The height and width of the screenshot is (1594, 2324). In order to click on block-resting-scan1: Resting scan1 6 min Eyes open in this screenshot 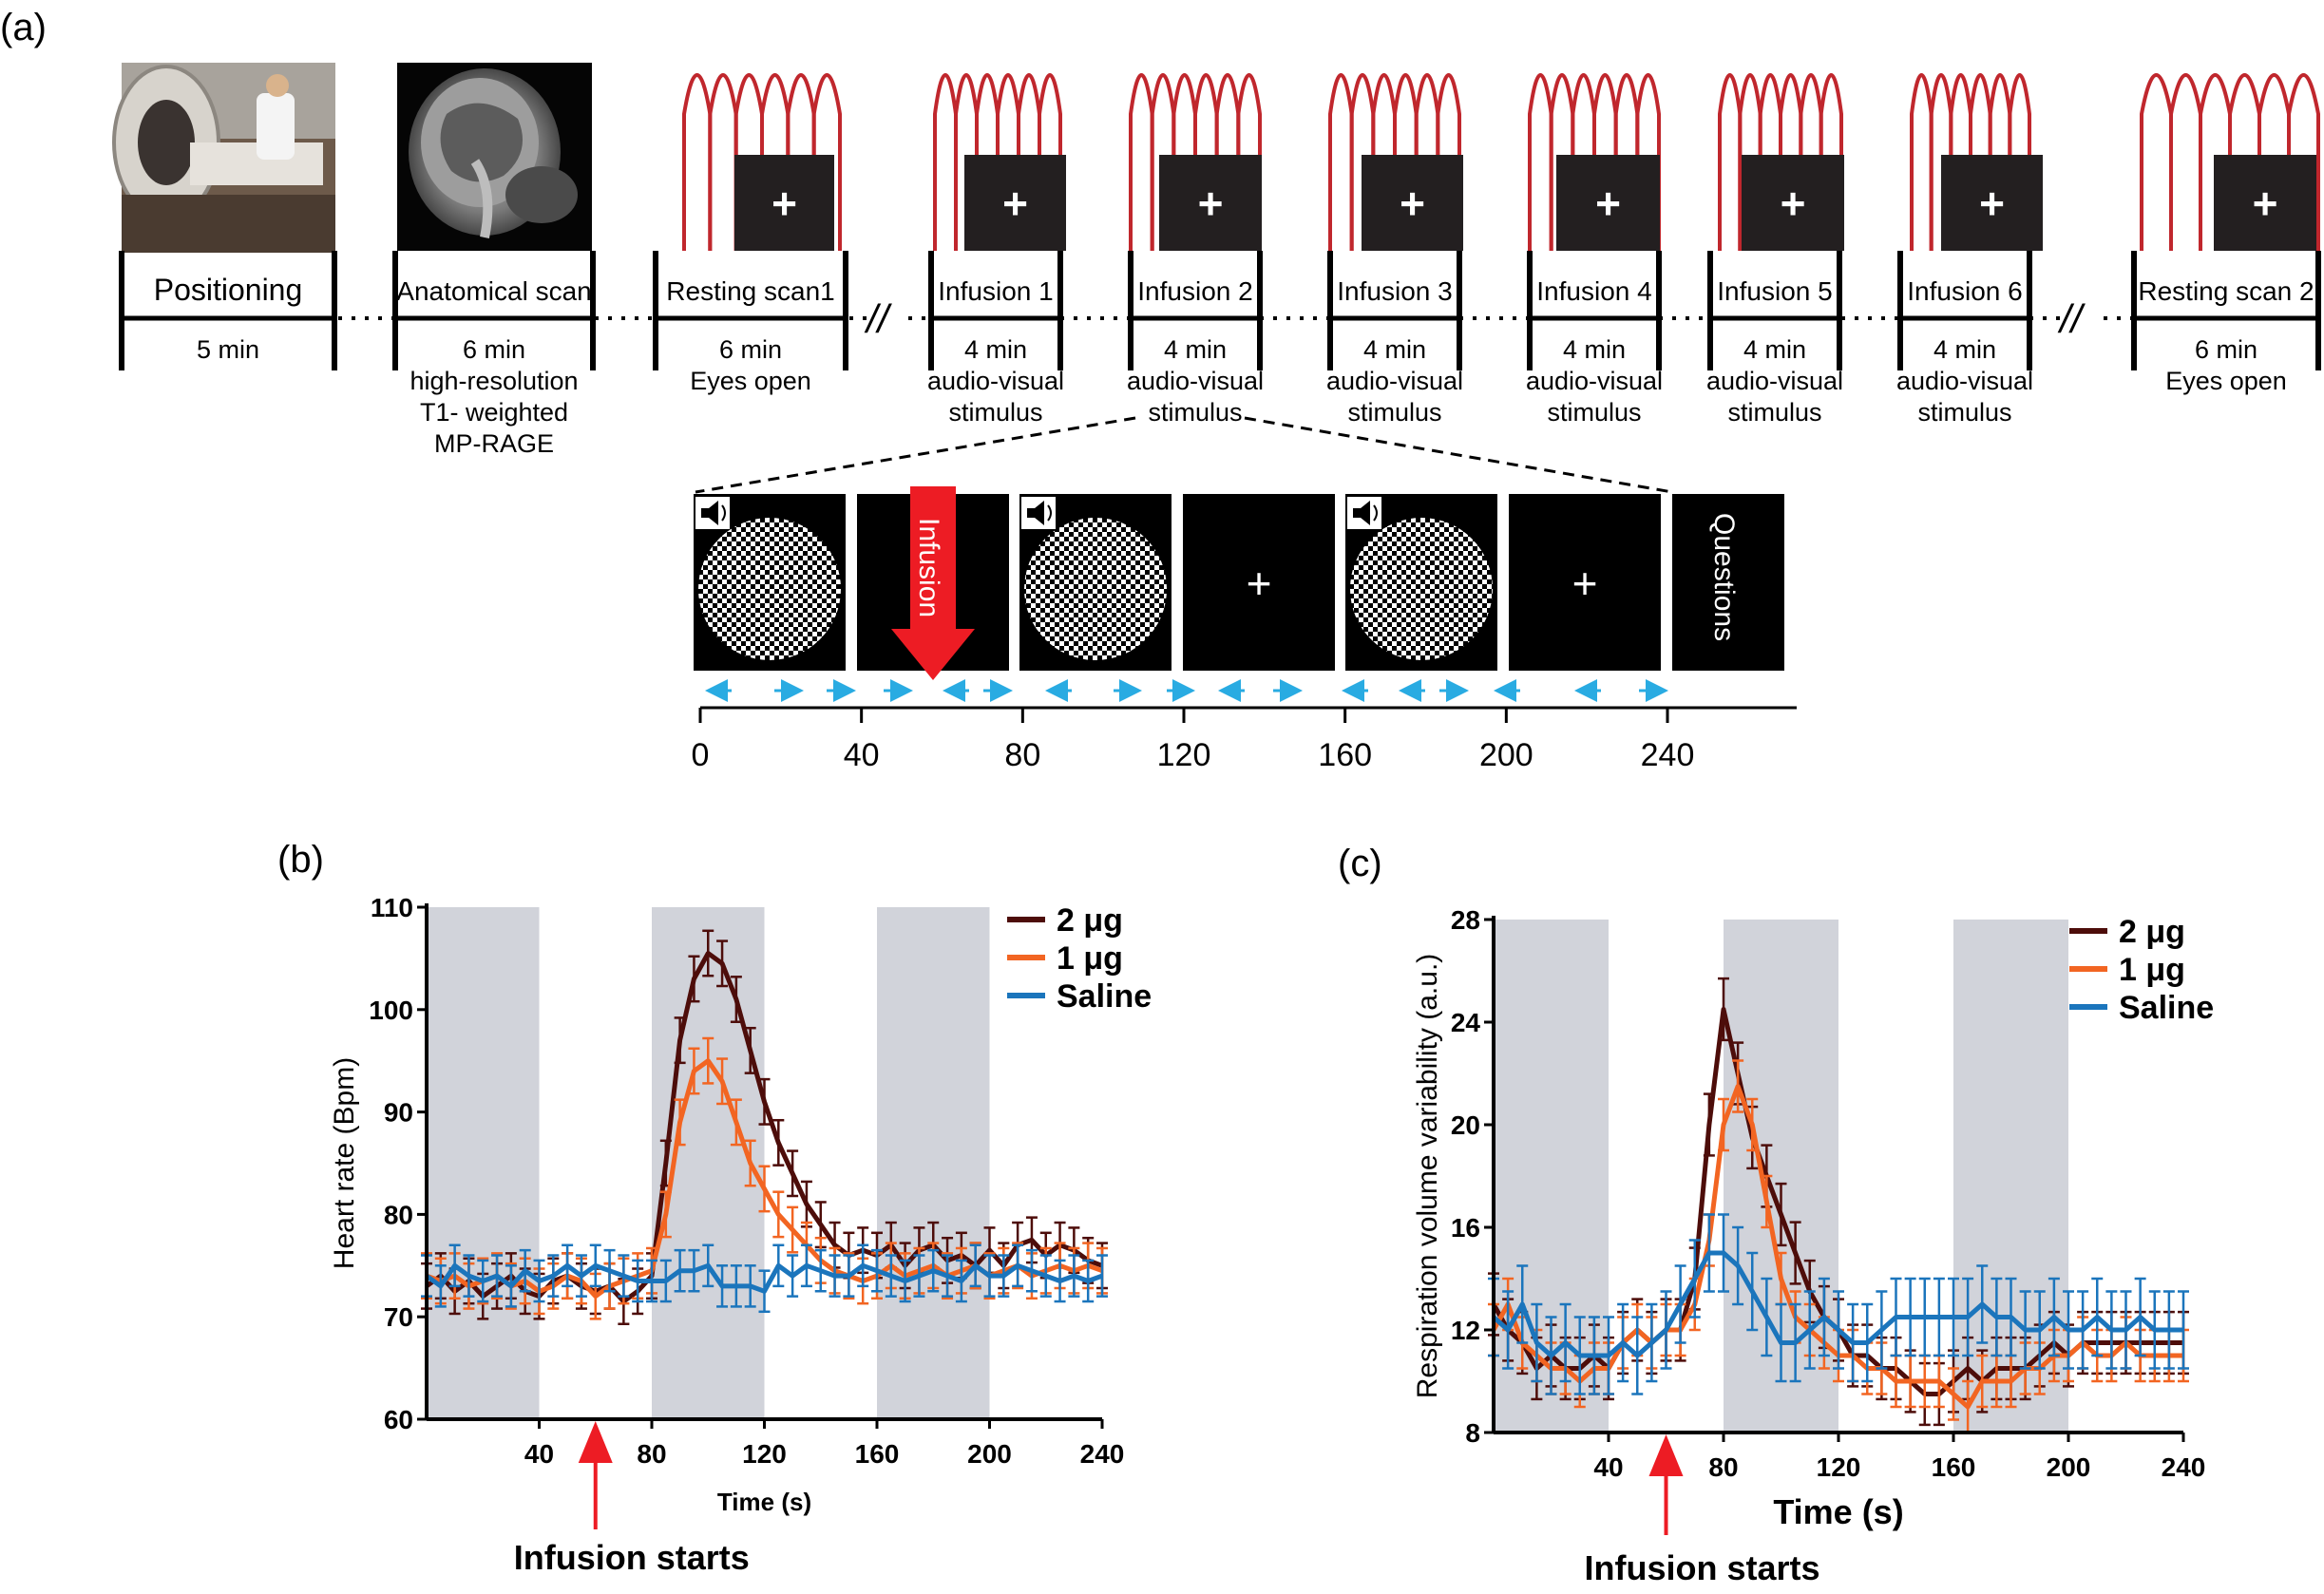, I will do `click(750, 323)`.